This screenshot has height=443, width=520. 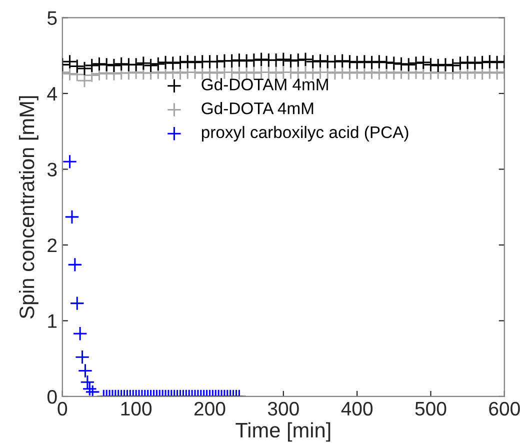 I want to click on x-tick-label: 100, so click(x=136, y=409).